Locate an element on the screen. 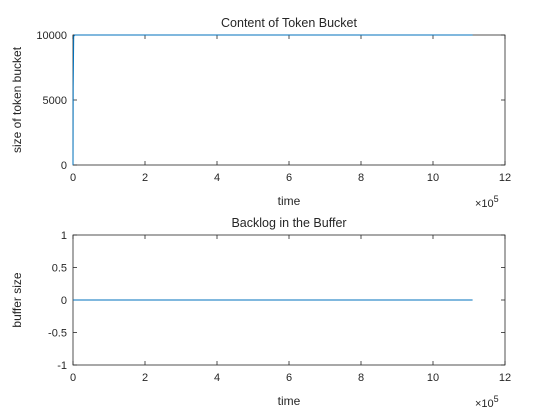 This screenshot has width=560, height=420. chart-title: Backlog in the Buffer is located at coordinates (288, 223).